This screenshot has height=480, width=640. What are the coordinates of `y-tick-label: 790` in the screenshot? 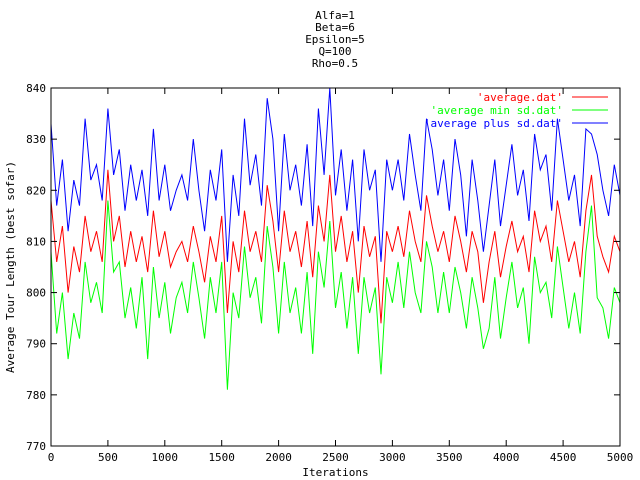 It's located at (36, 344).